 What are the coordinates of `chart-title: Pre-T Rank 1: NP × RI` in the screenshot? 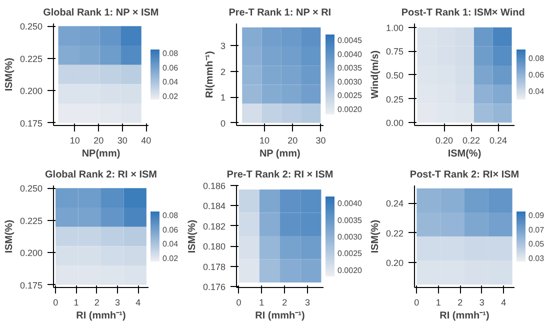 It's located at (280, 13).